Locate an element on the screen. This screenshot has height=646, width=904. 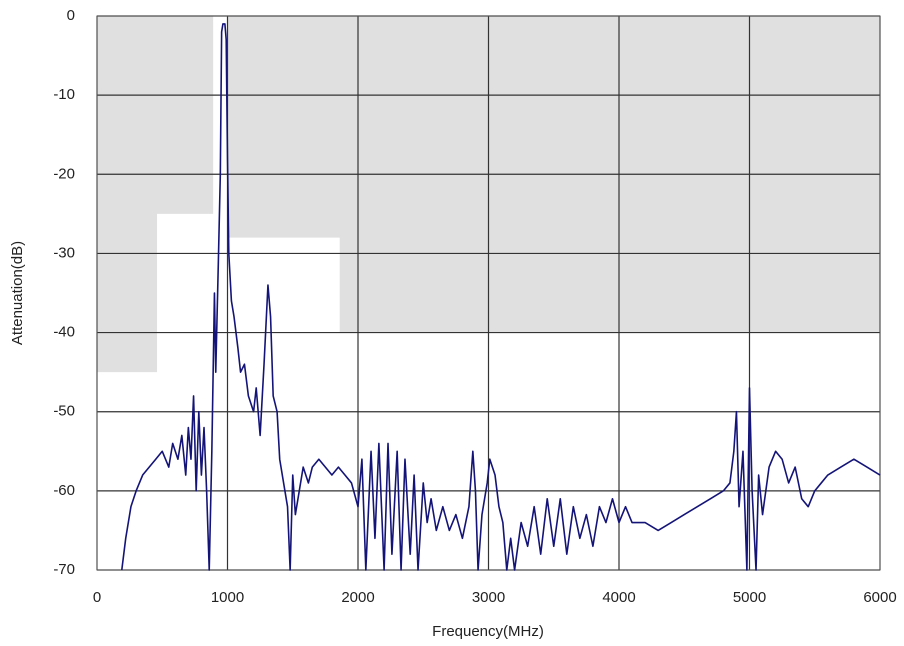
x-tick-label: 0 is located at coordinates (97, 597).